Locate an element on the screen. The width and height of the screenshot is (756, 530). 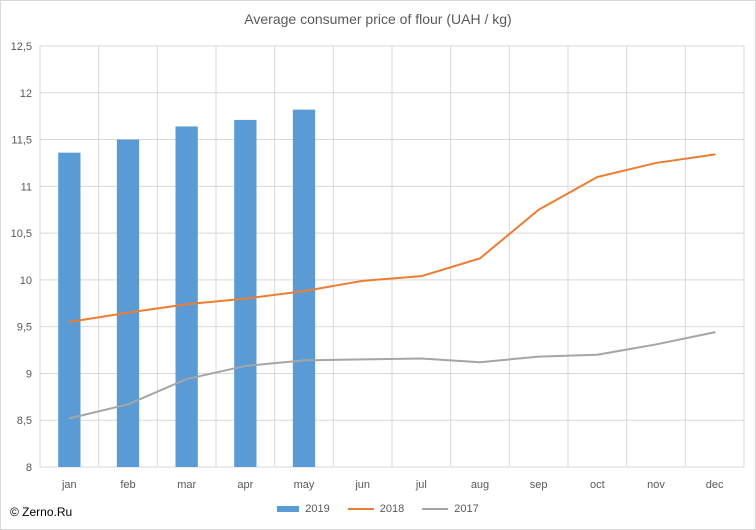
bar-2019-apr is located at coordinates (245, 293).